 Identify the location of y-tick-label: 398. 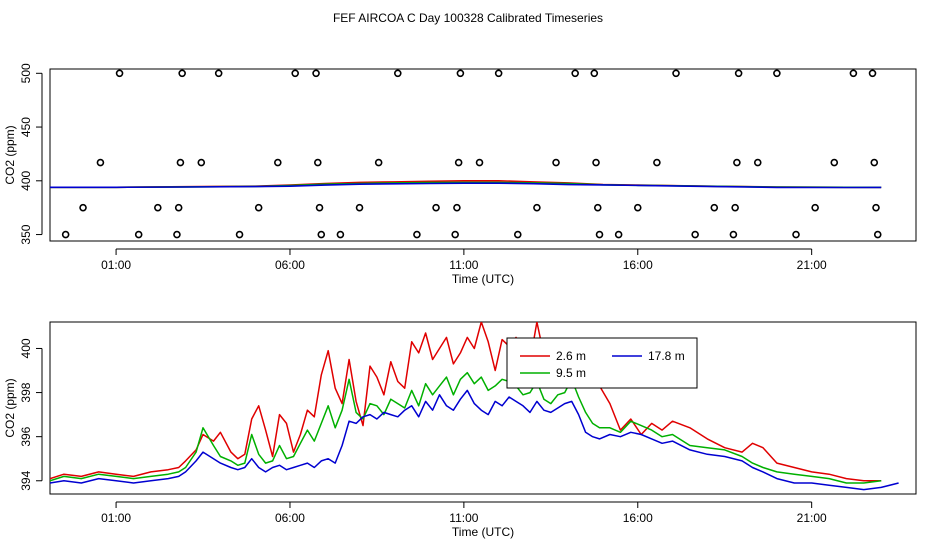
(26, 392).